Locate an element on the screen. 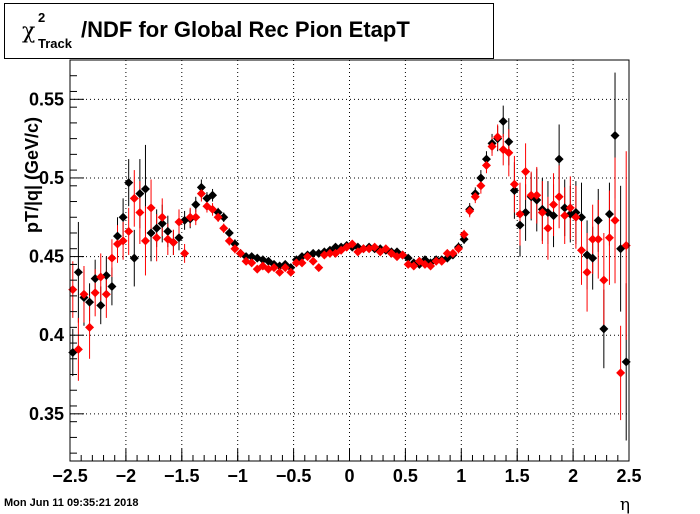 The image size is (700, 514). x-tick-label: −0.5 is located at coordinates (294, 476).